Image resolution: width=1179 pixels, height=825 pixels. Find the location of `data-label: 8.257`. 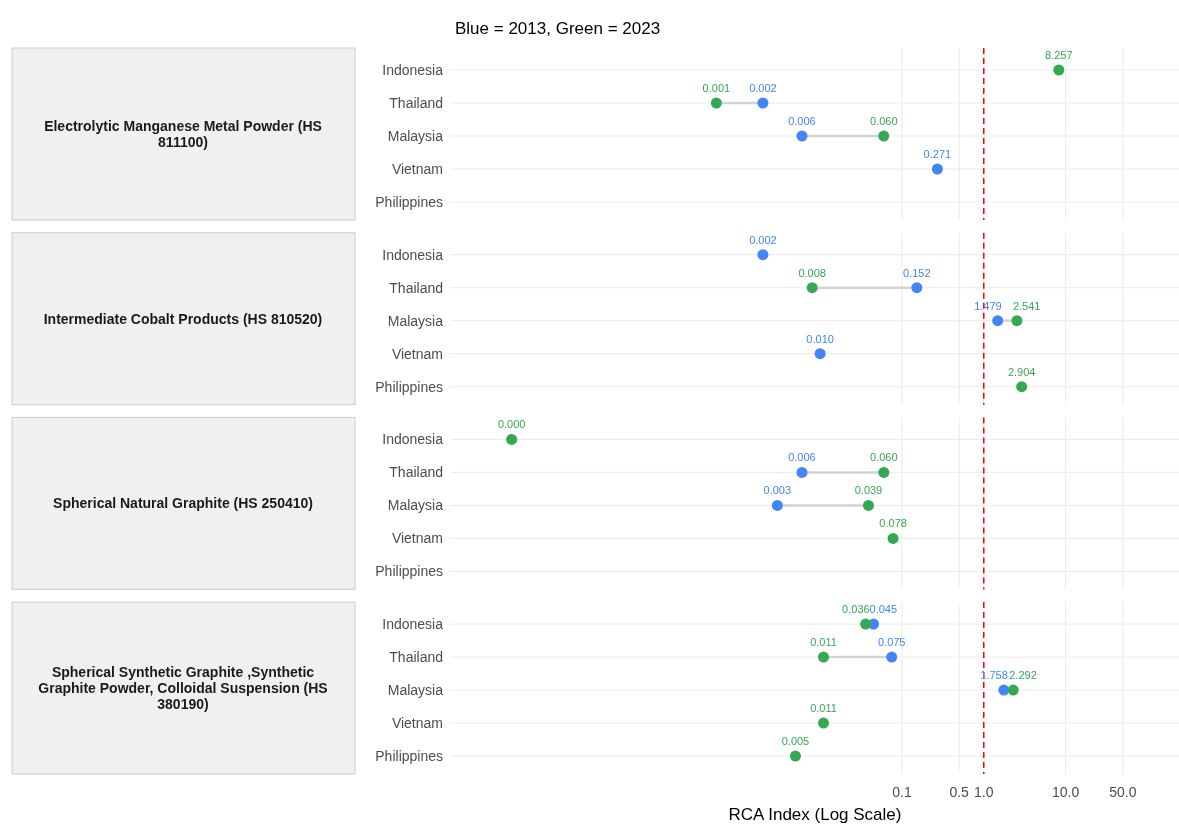

data-label: 8.257 is located at coordinates (1059, 55).